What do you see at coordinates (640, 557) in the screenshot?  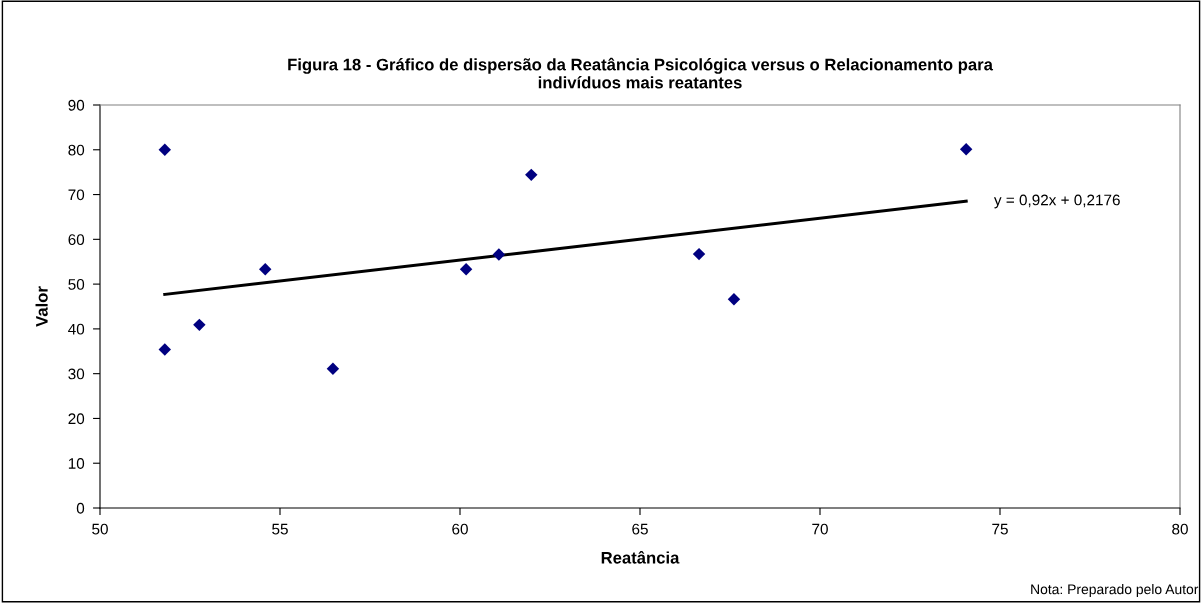 I see `x-axis-title: Reatância` at bounding box center [640, 557].